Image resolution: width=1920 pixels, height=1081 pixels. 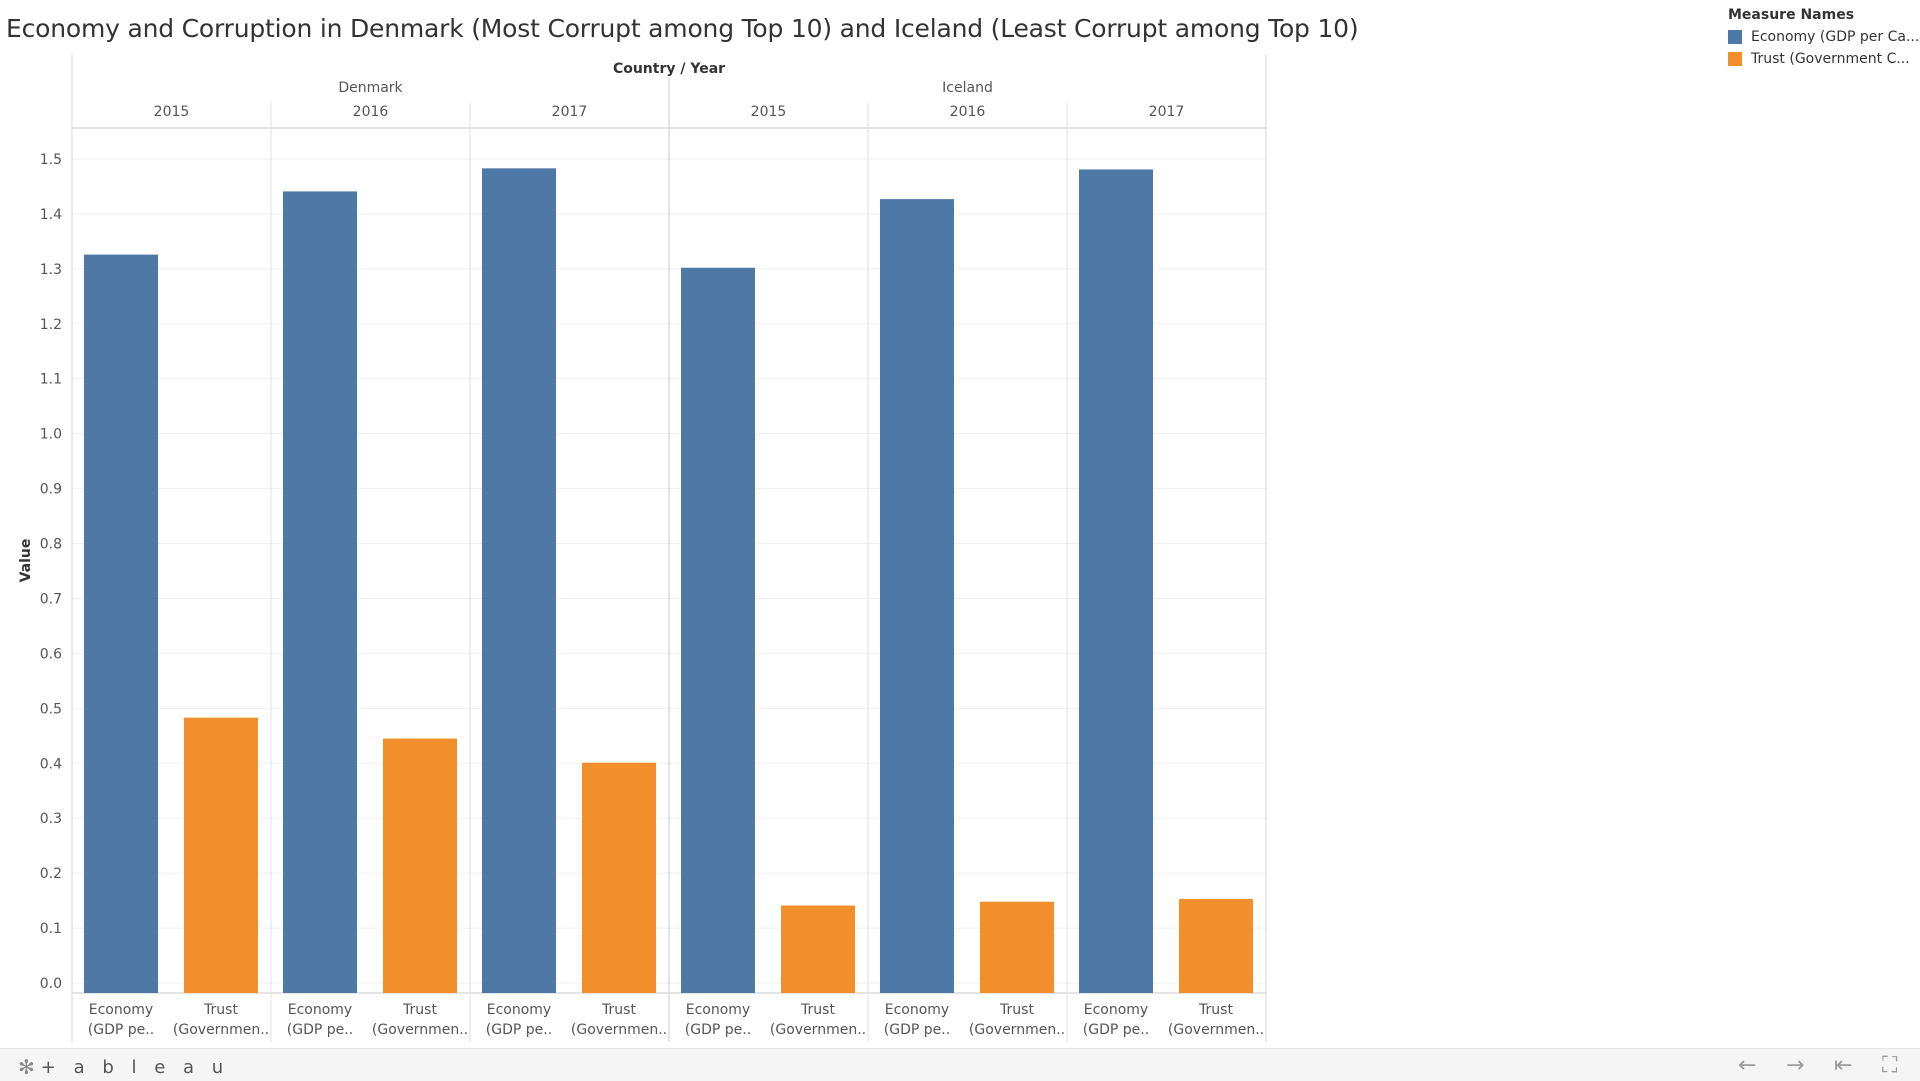 I want to click on y-tick-label: 0.0, so click(x=51, y=984).